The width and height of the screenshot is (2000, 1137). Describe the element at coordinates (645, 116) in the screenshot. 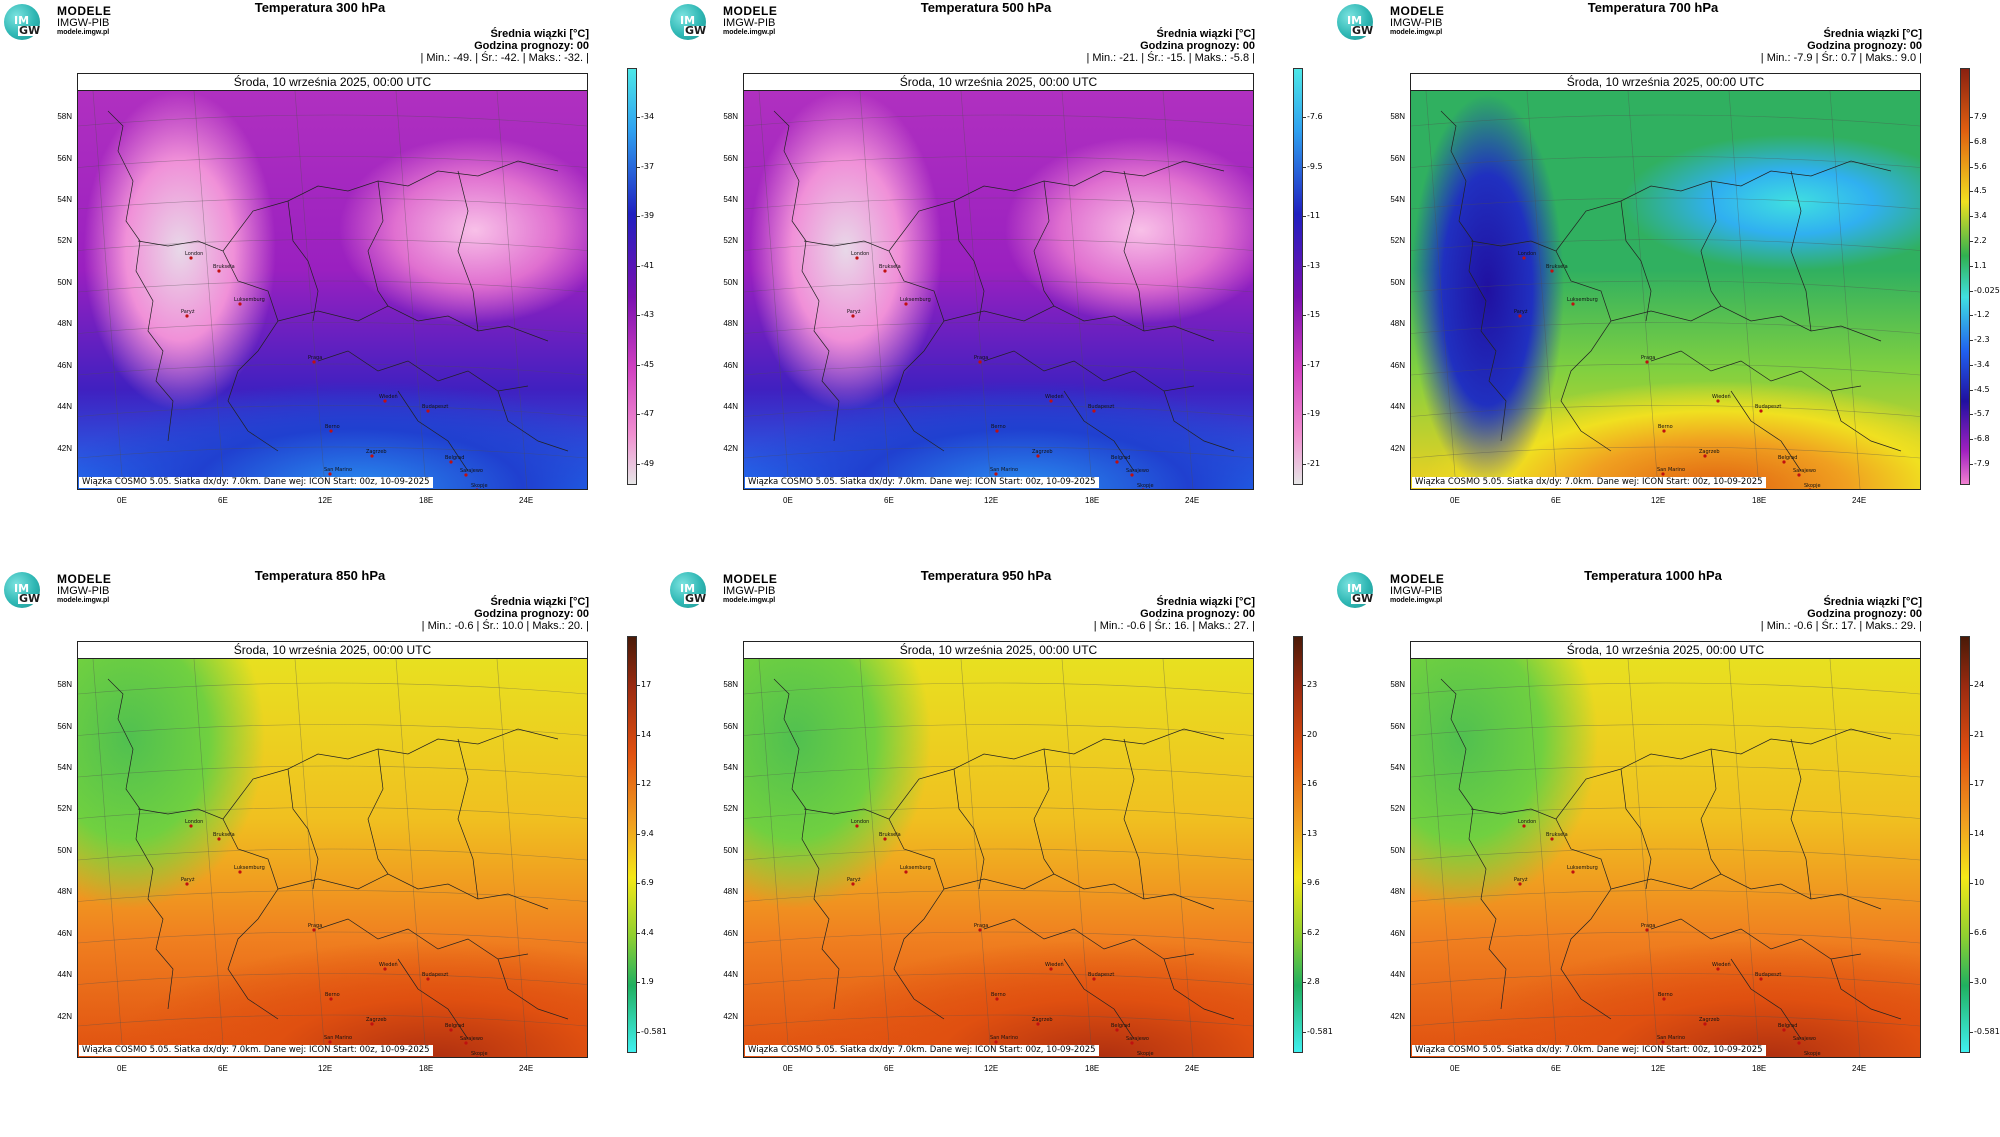

I see `colorbar-tick: -34` at that location.